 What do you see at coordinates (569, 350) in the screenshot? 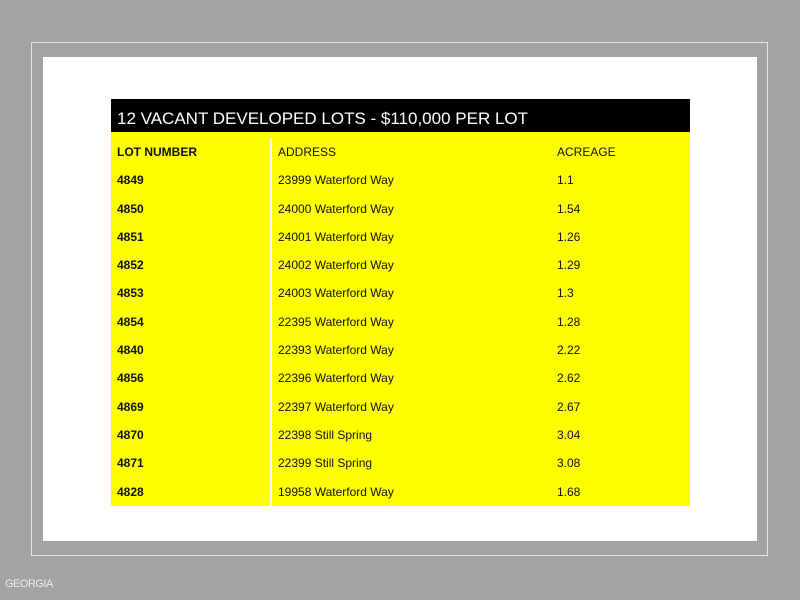
I see `acreage-cell: 2.22` at bounding box center [569, 350].